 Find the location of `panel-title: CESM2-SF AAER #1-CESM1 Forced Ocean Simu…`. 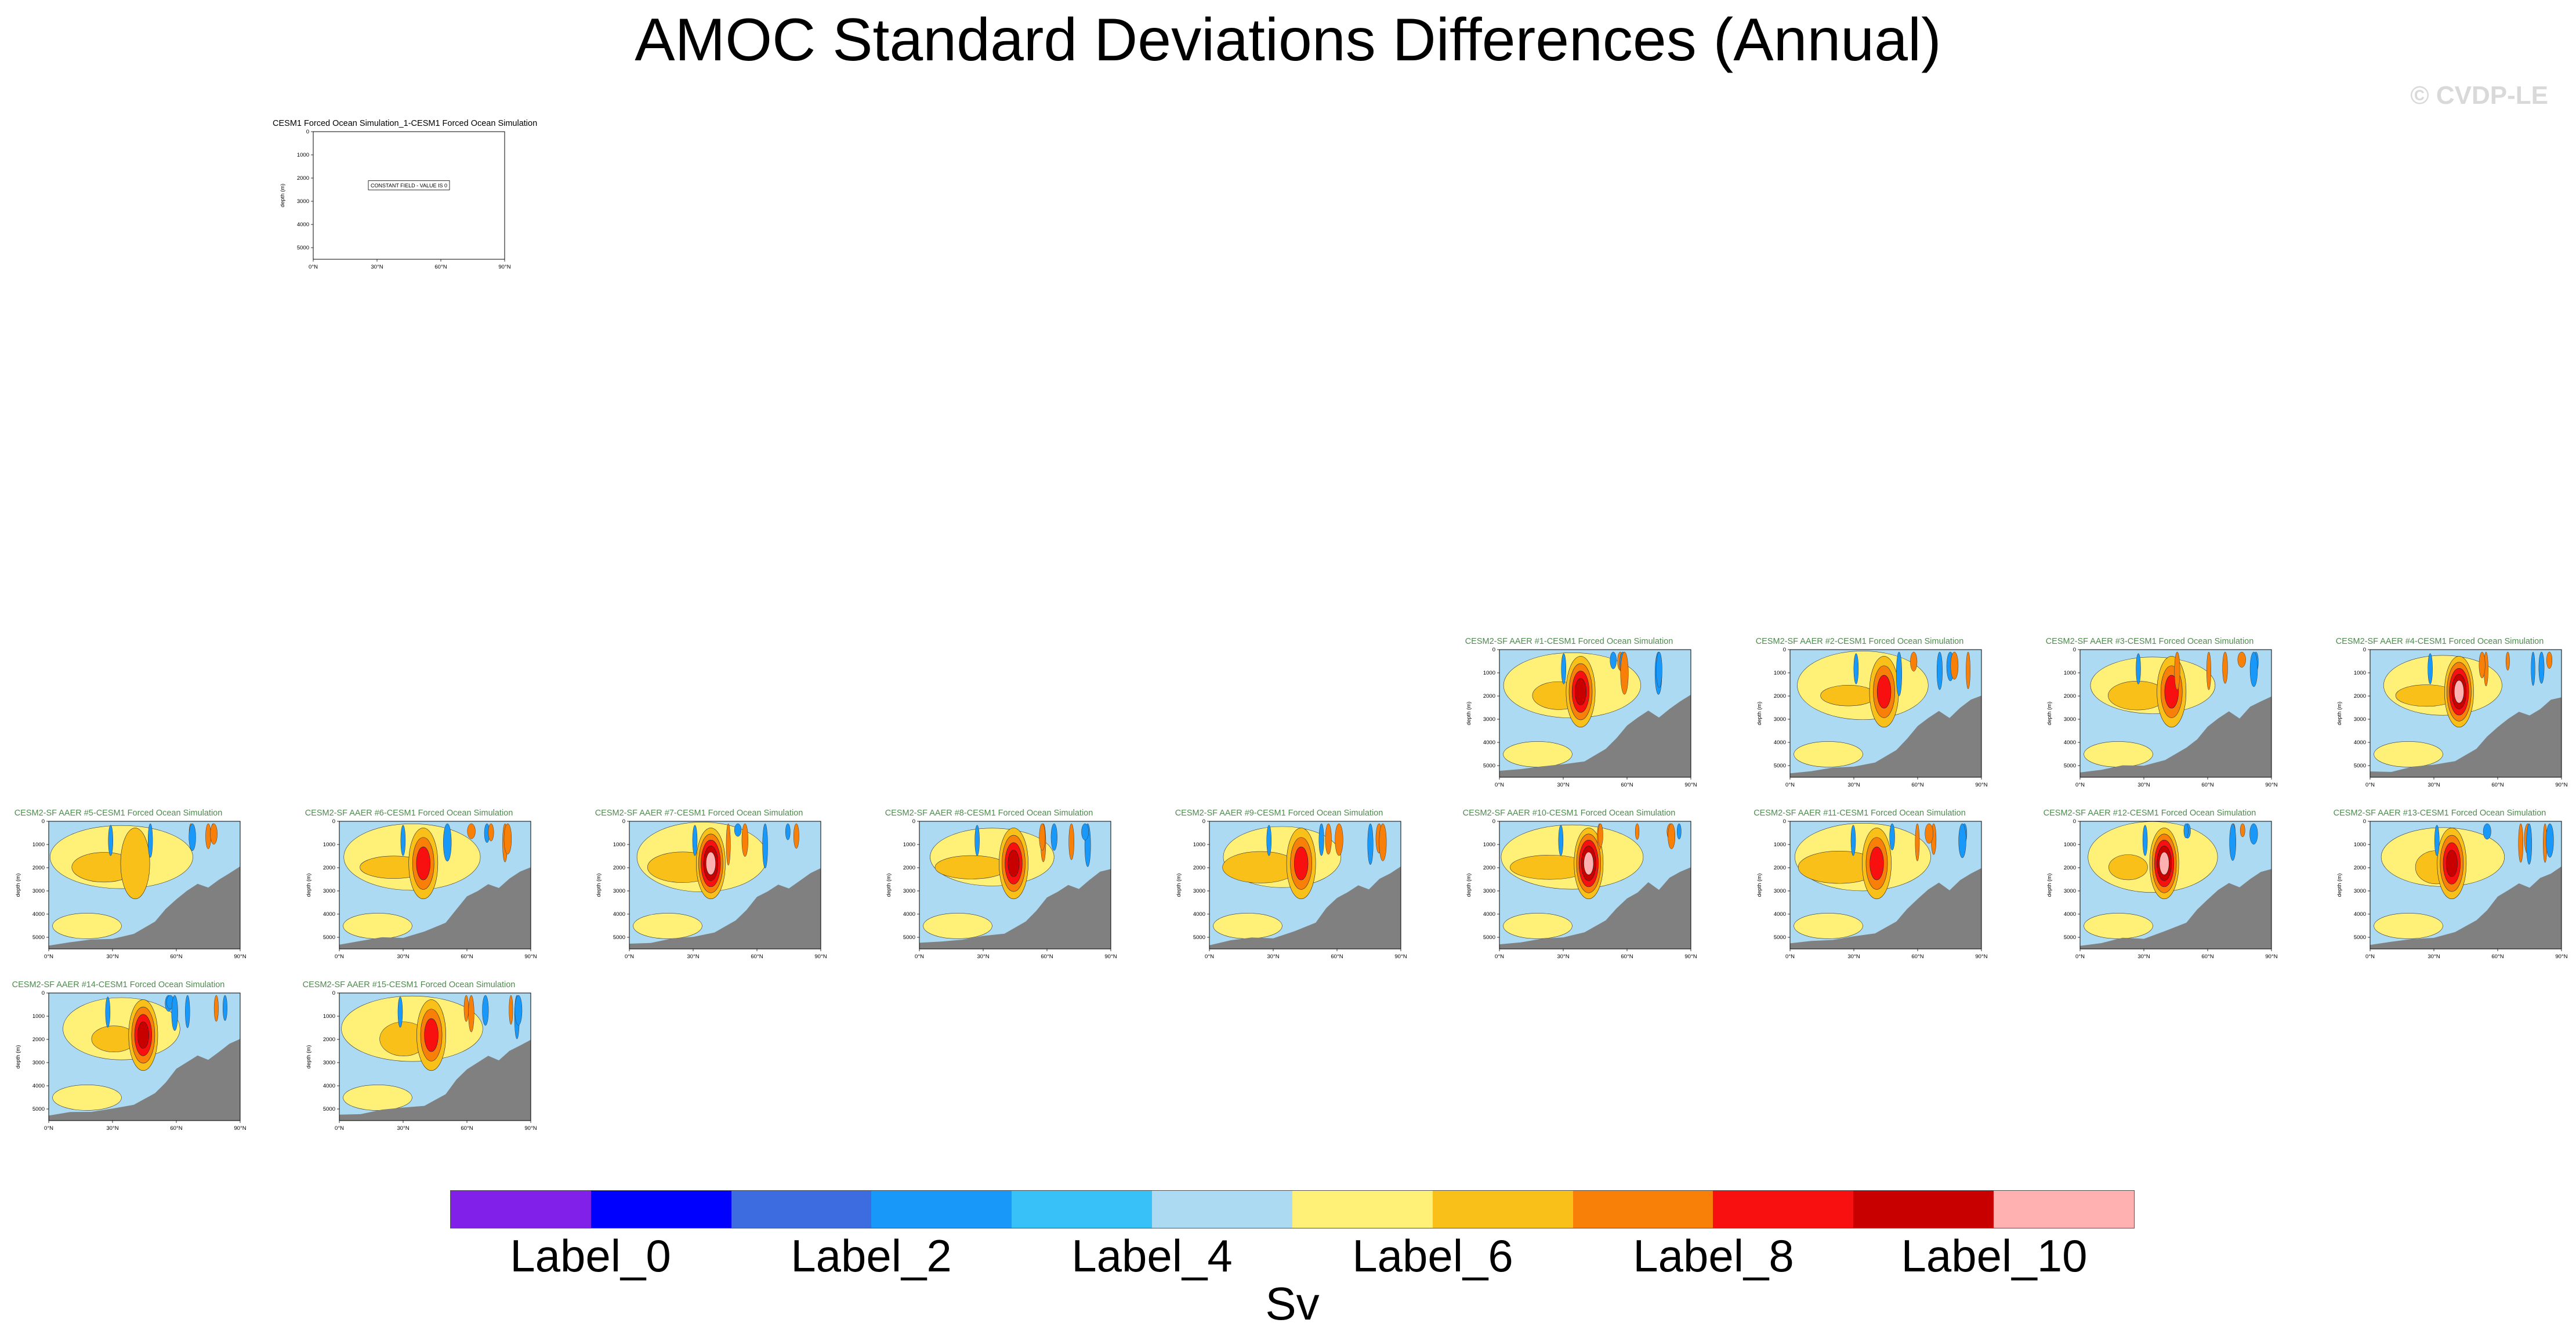

panel-title: CESM2-SF AAER #1-CESM1 Forced Ocean Simu… is located at coordinates (1569, 641).